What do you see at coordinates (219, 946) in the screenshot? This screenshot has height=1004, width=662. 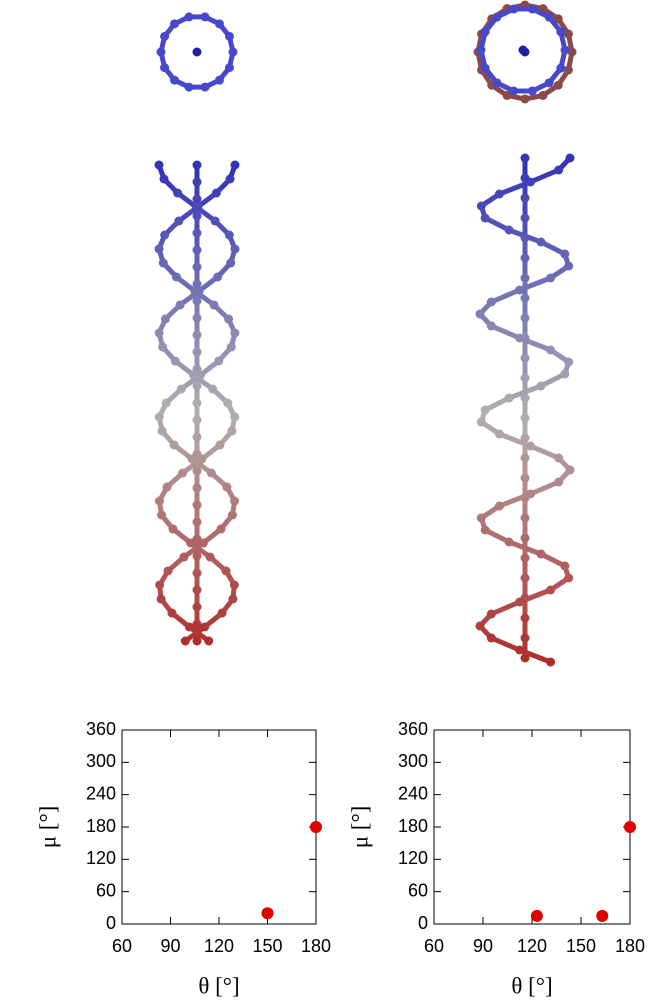 I see `x-tick-label: 120` at bounding box center [219, 946].